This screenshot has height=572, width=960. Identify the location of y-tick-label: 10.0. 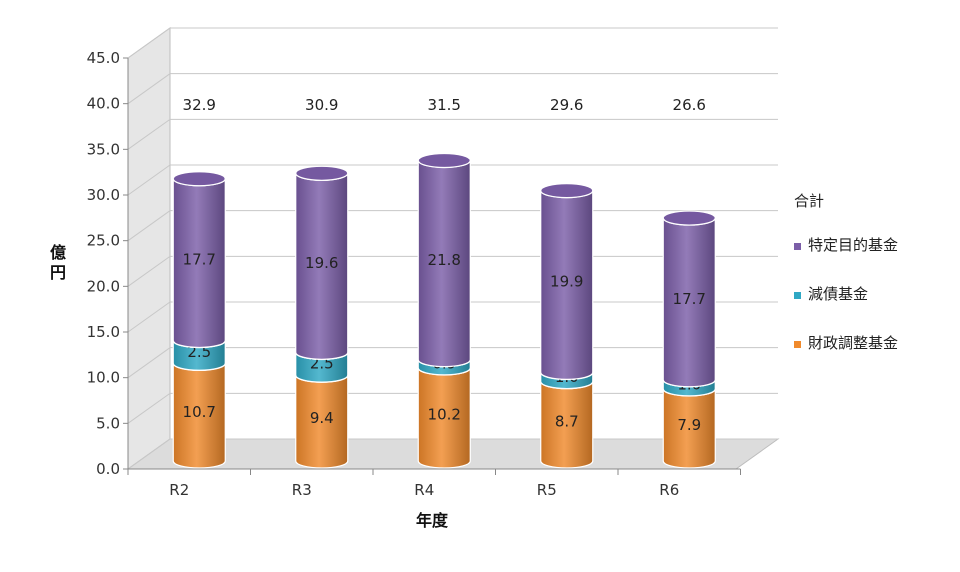
(103, 378).